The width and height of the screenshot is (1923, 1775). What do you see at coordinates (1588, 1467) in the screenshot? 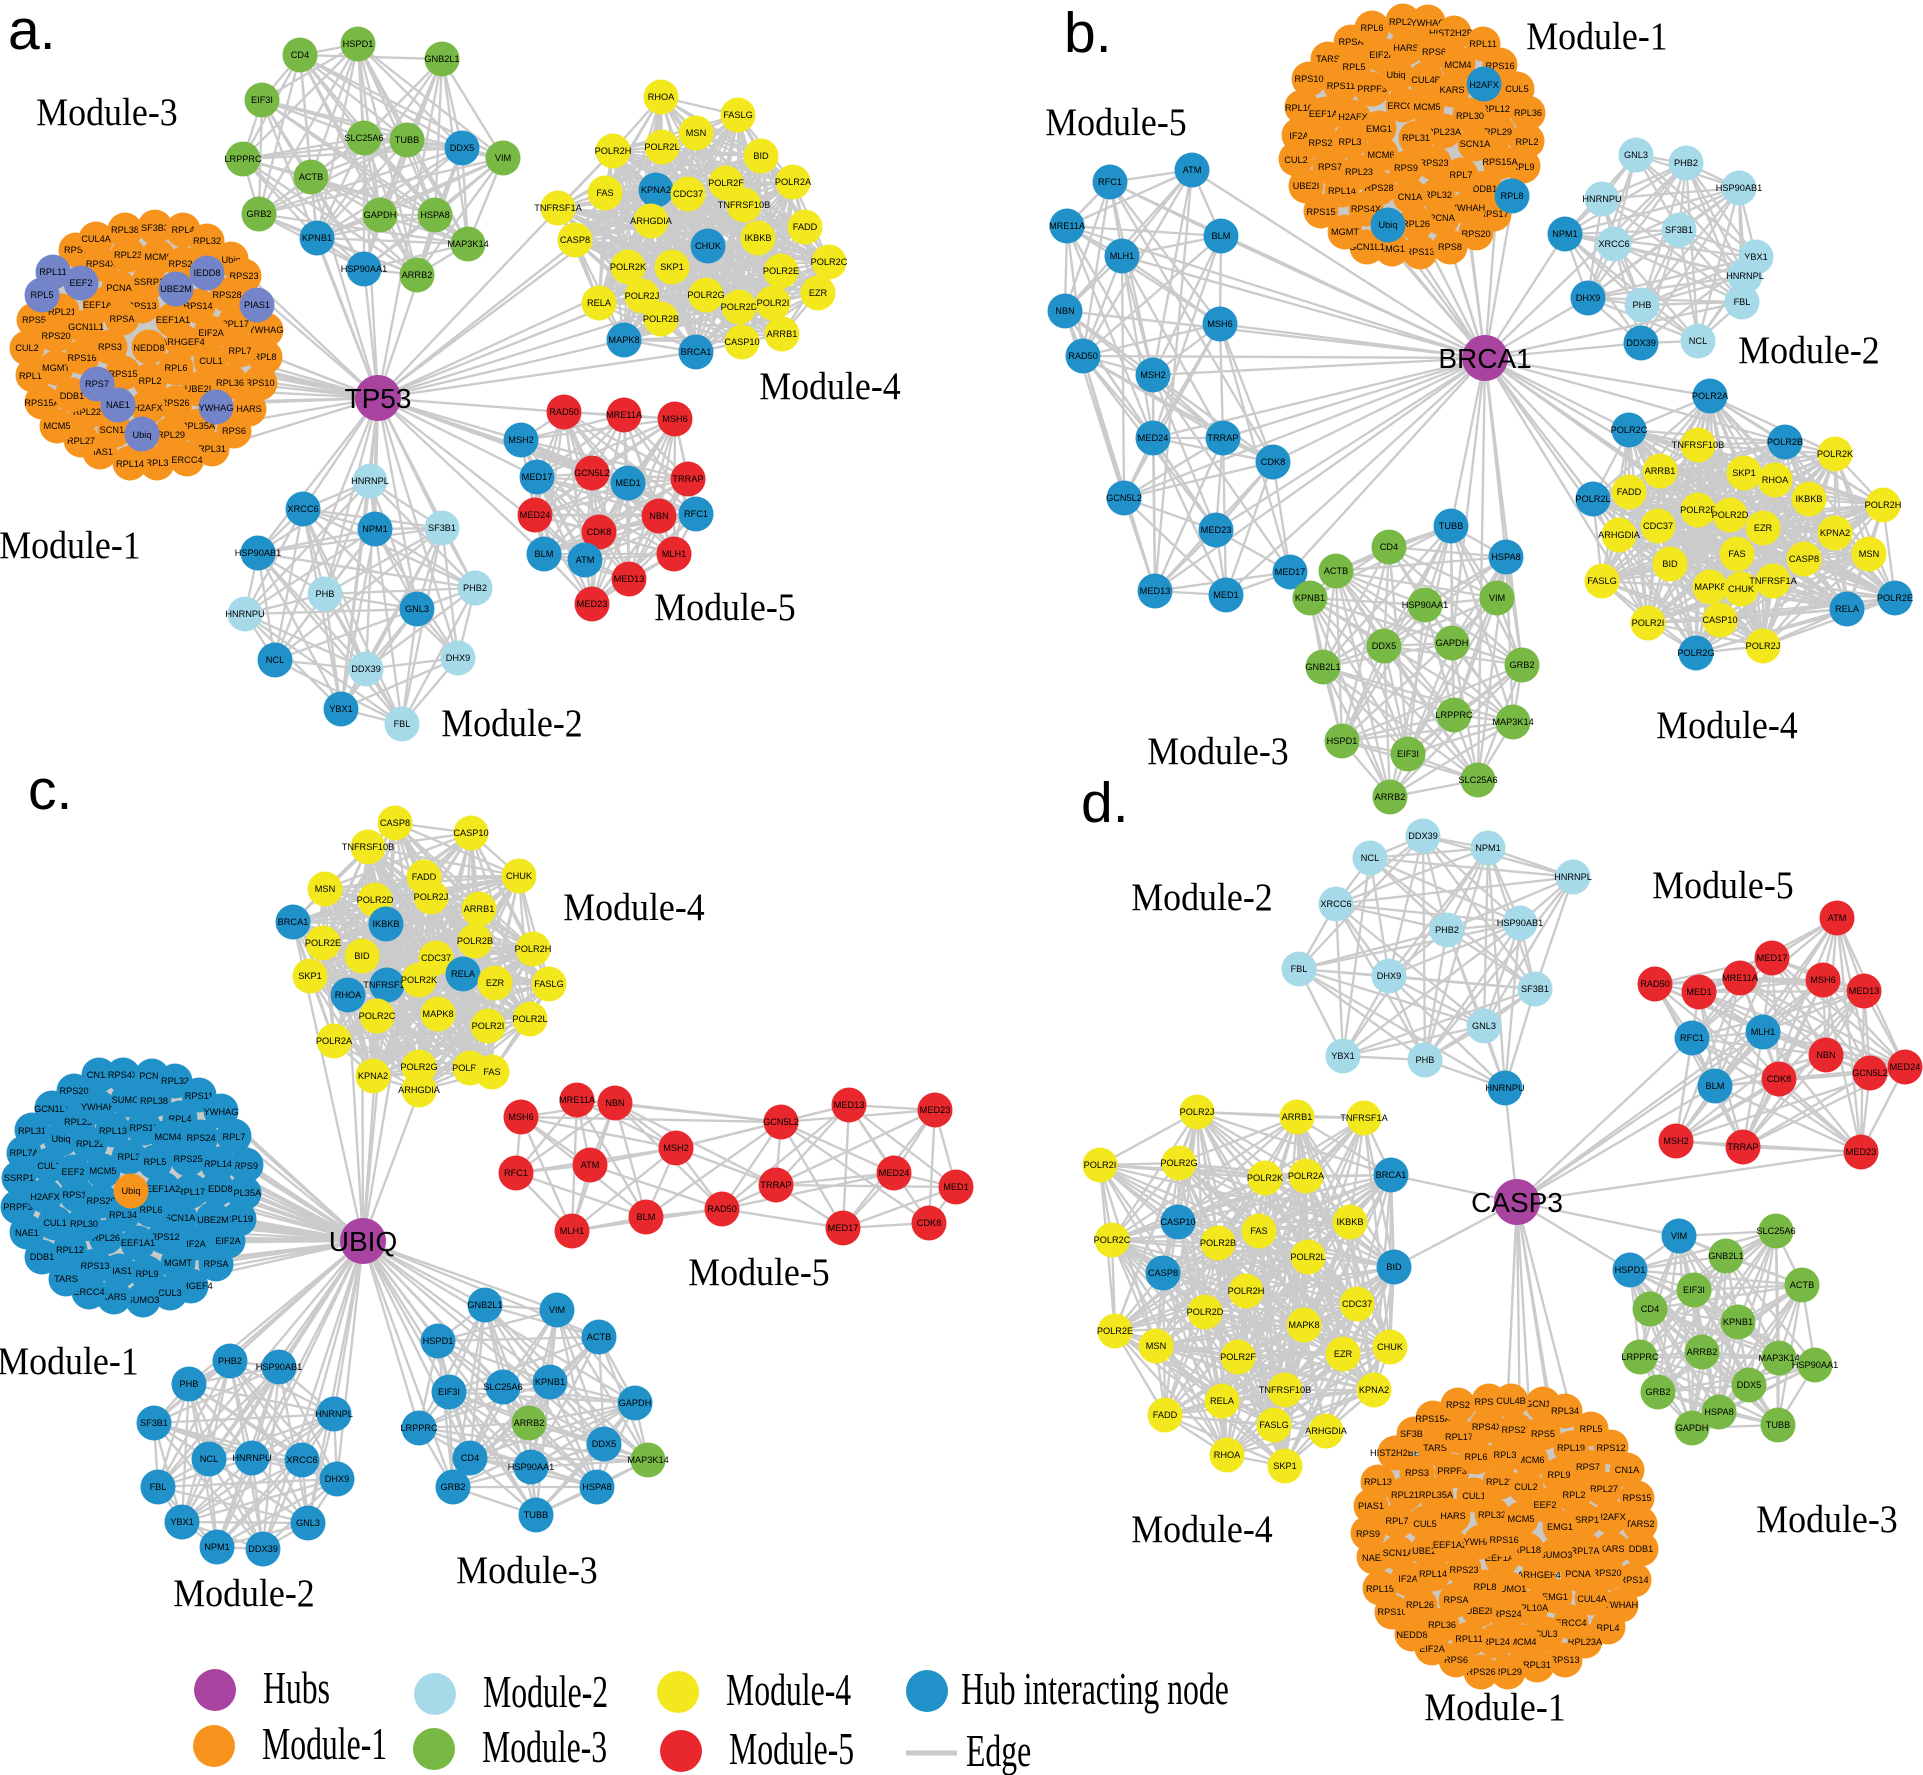
I see `svg-text: RPS7` at bounding box center [1588, 1467].